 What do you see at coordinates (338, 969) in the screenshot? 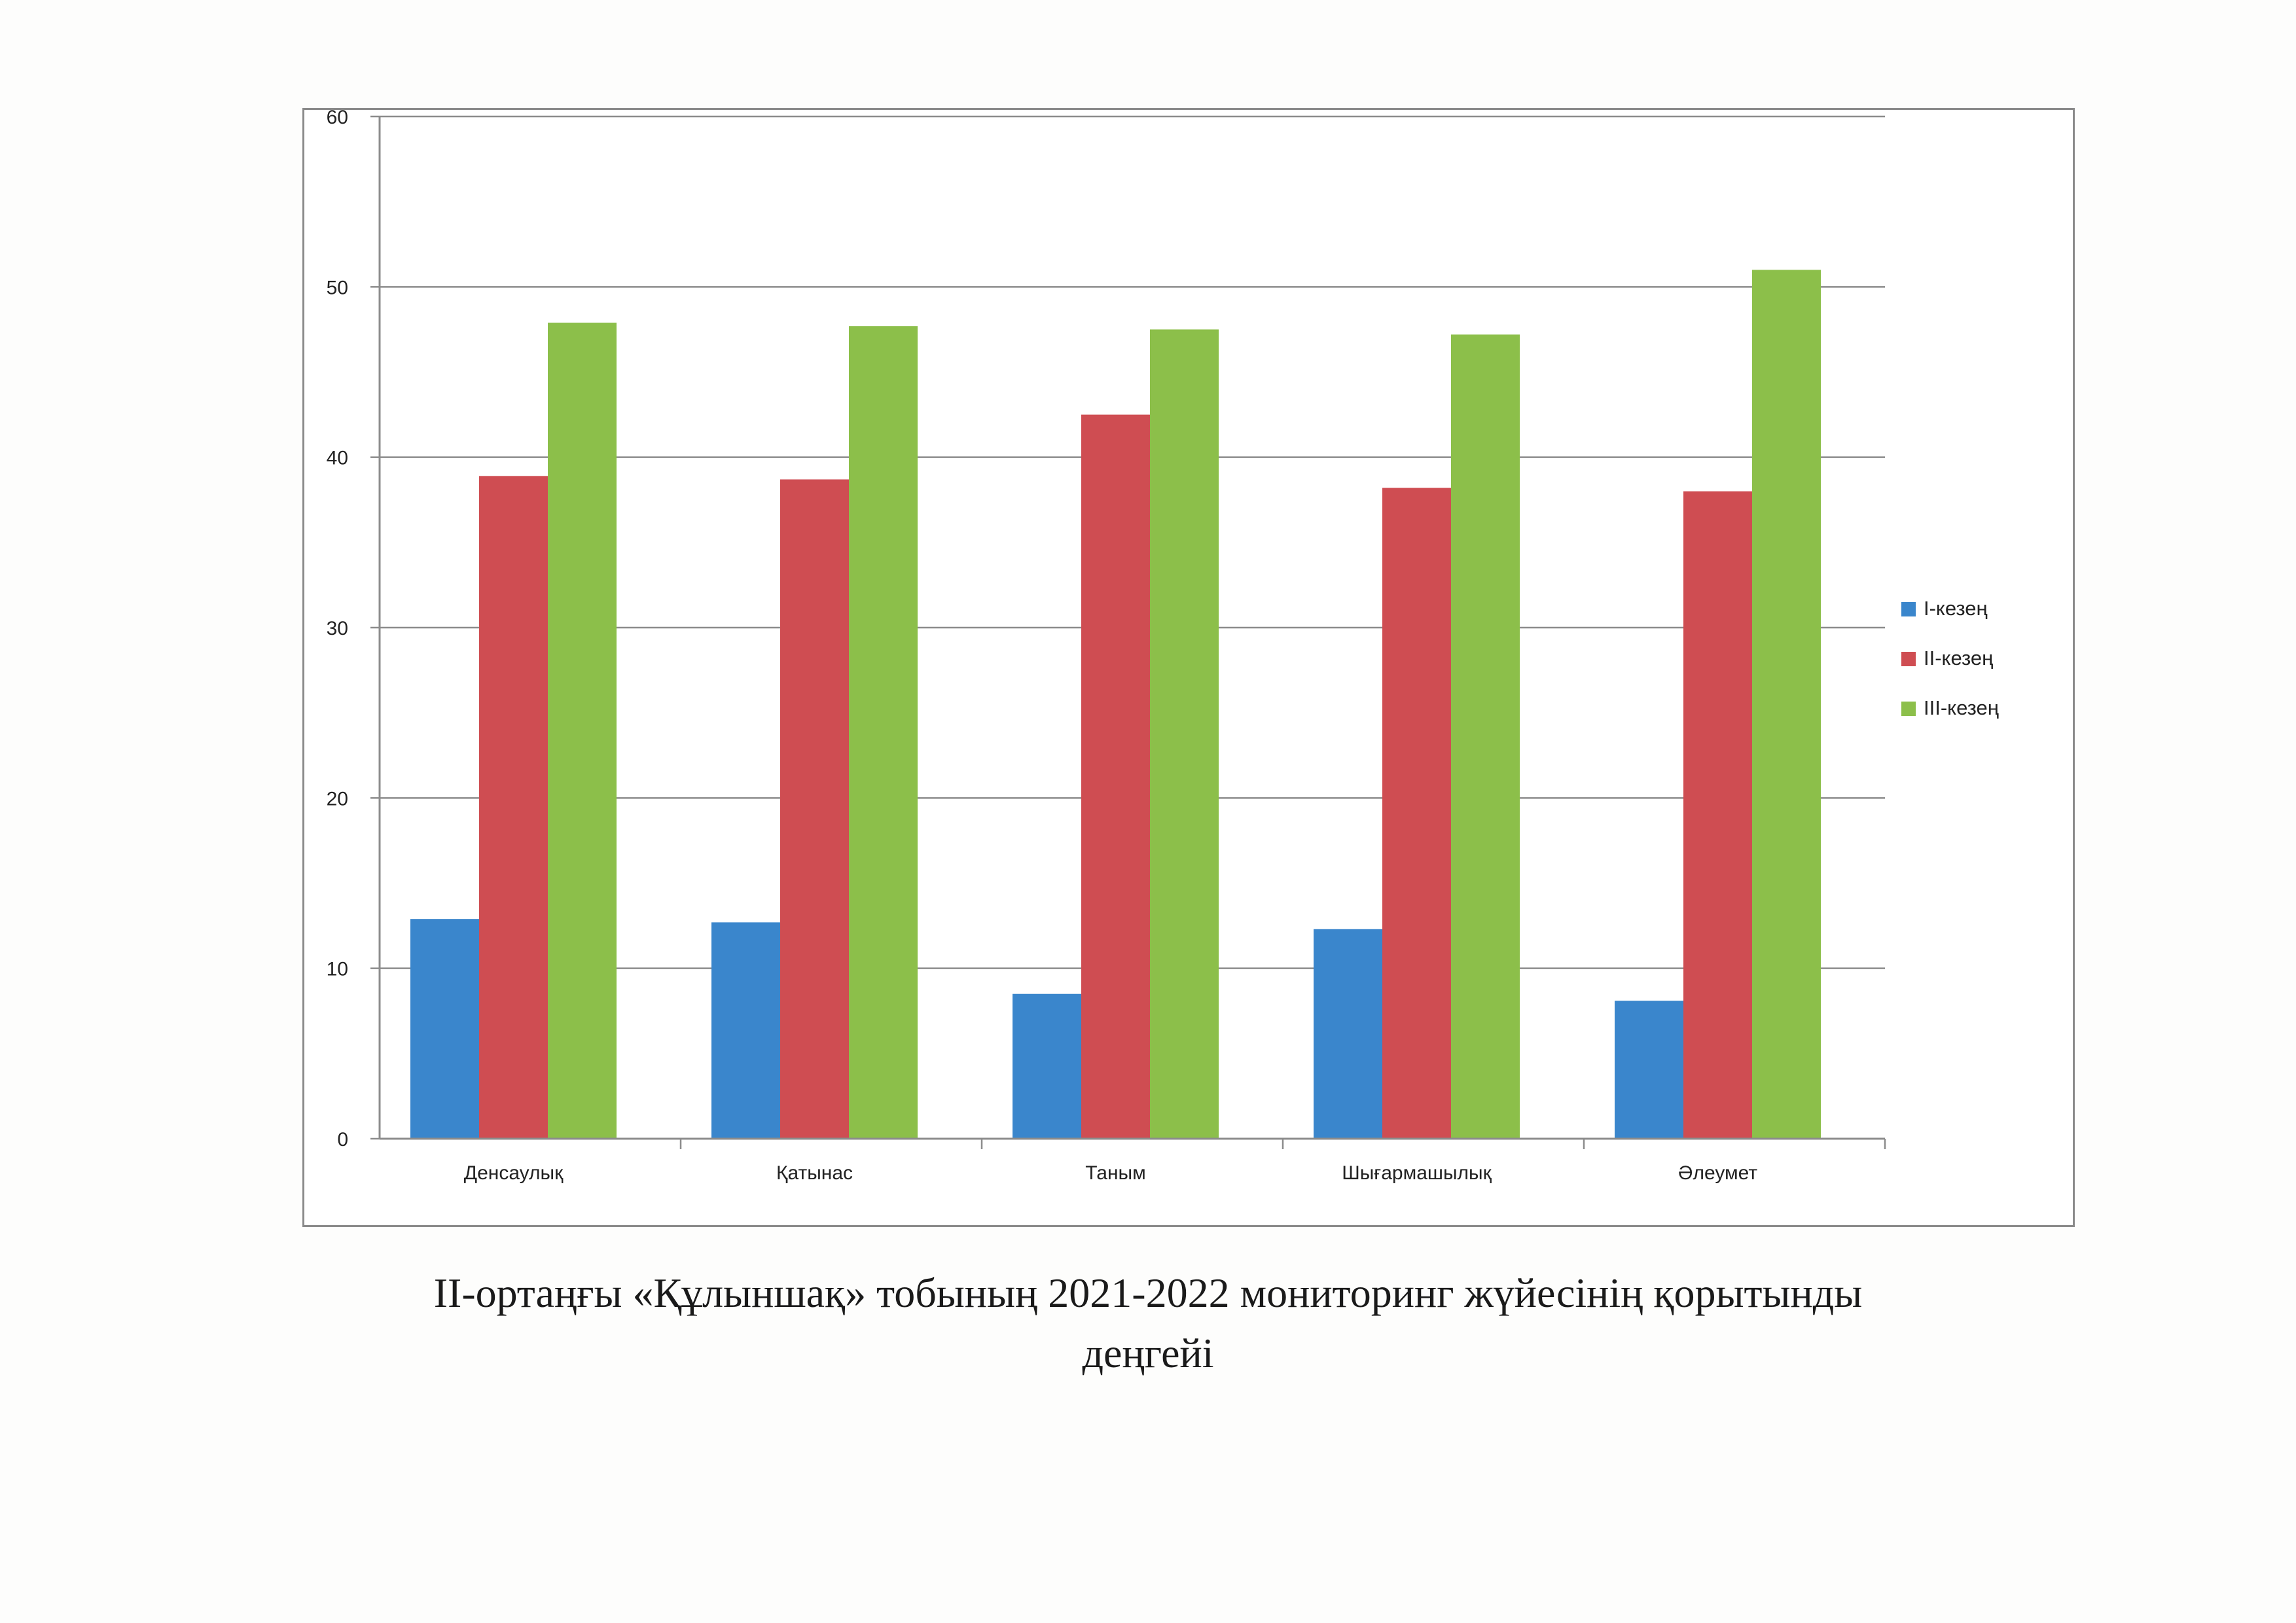
I see `y-tick-label: 10` at bounding box center [338, 969].